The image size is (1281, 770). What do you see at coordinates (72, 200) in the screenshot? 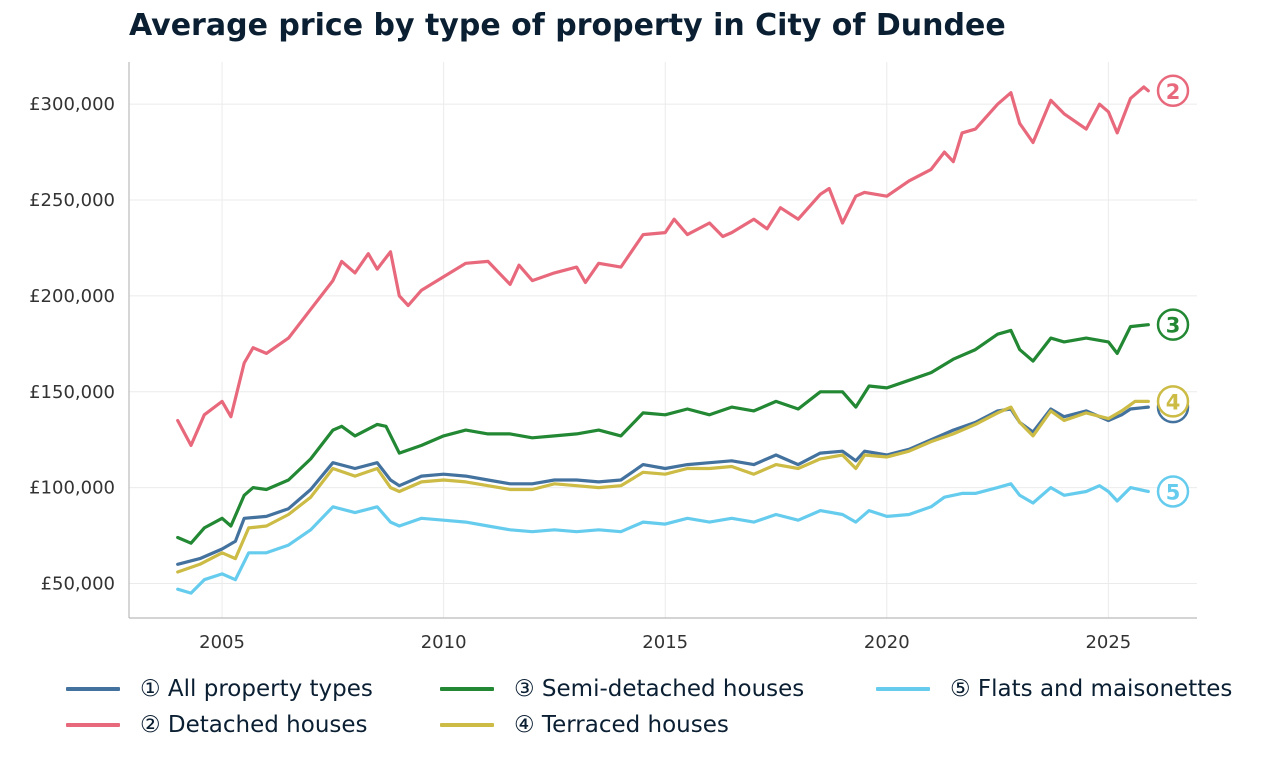
I see `y-tick-label: £250,000` at bounding box center [72, 200].